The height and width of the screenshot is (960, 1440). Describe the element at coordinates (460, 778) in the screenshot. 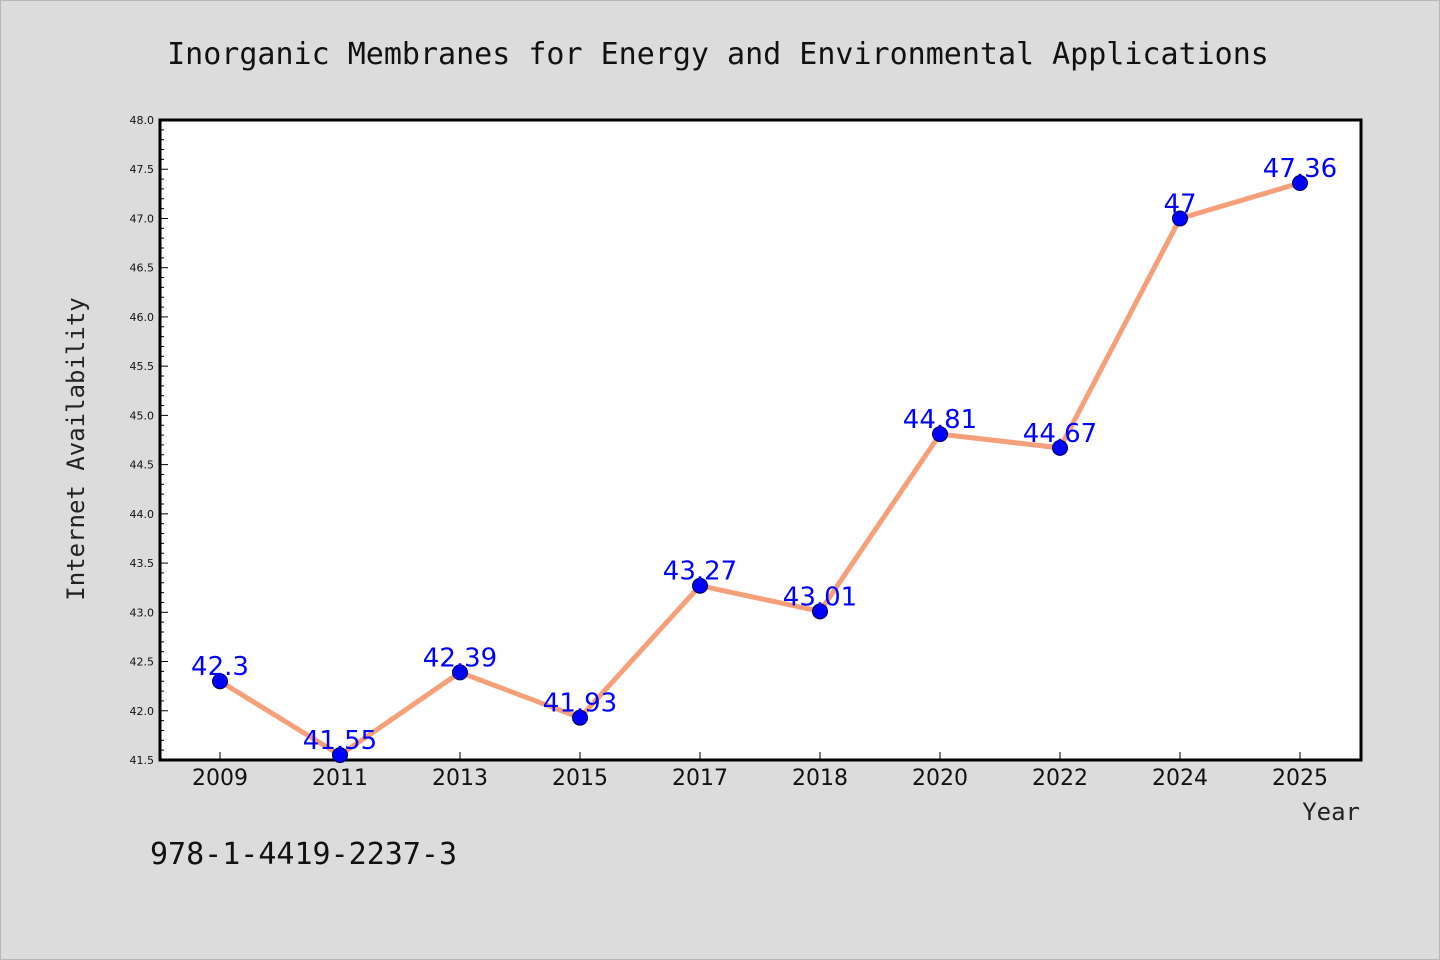

I see `x-tick-label: 2013` at that location.